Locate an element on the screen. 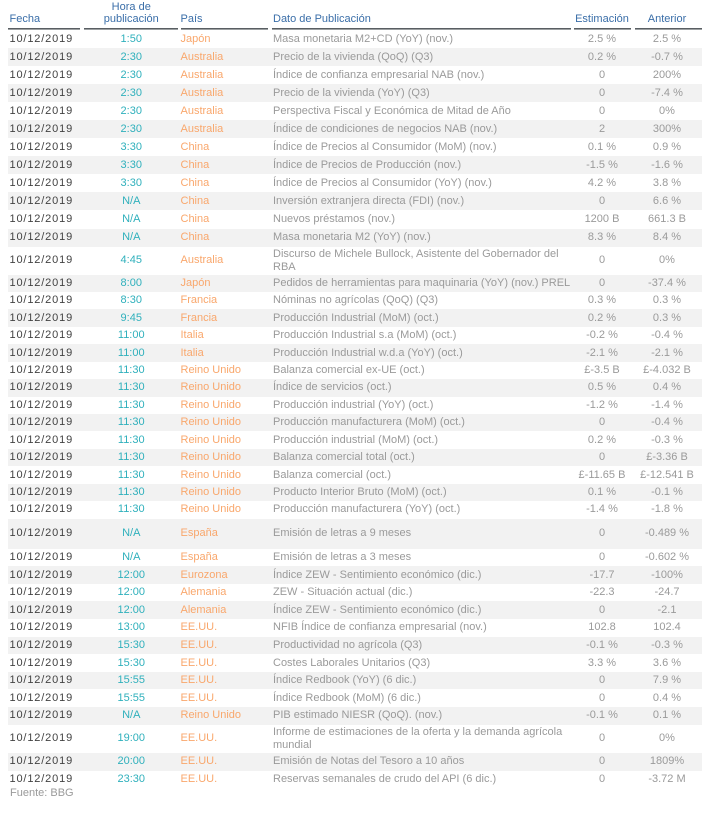 The image size is (716, 816). cell-dato: Balanza comercial (oct.) is located at coordinates (332, 474).